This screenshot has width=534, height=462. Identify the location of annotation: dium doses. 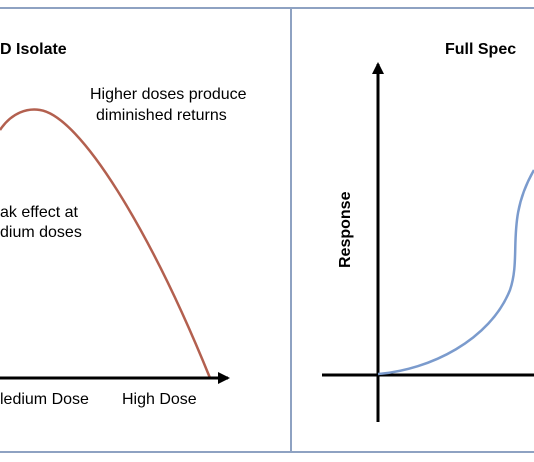
(41, 232).